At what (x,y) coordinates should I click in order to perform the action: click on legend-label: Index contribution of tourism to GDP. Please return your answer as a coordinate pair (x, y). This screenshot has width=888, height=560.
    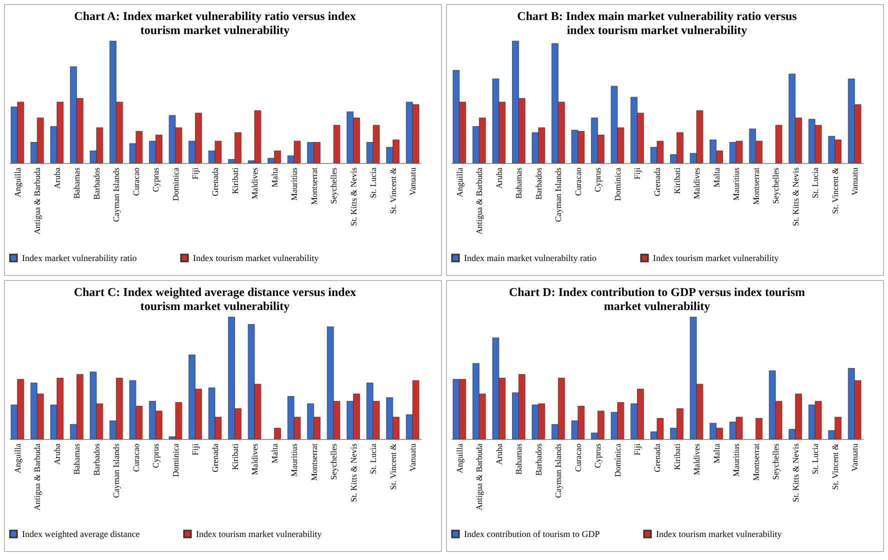
    Looking at the image, I should click on (532, 533).